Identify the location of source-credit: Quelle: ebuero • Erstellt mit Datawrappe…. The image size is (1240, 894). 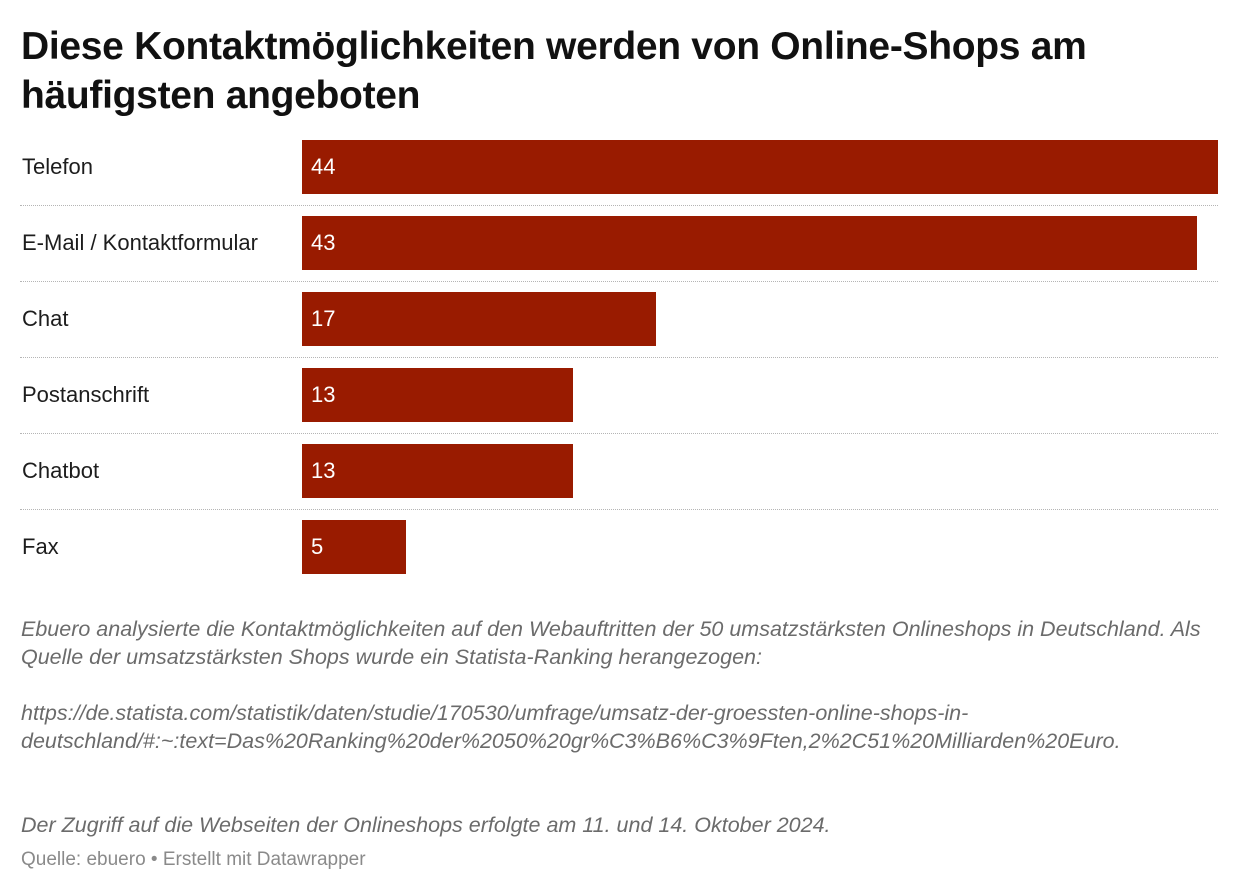
(193, 859).